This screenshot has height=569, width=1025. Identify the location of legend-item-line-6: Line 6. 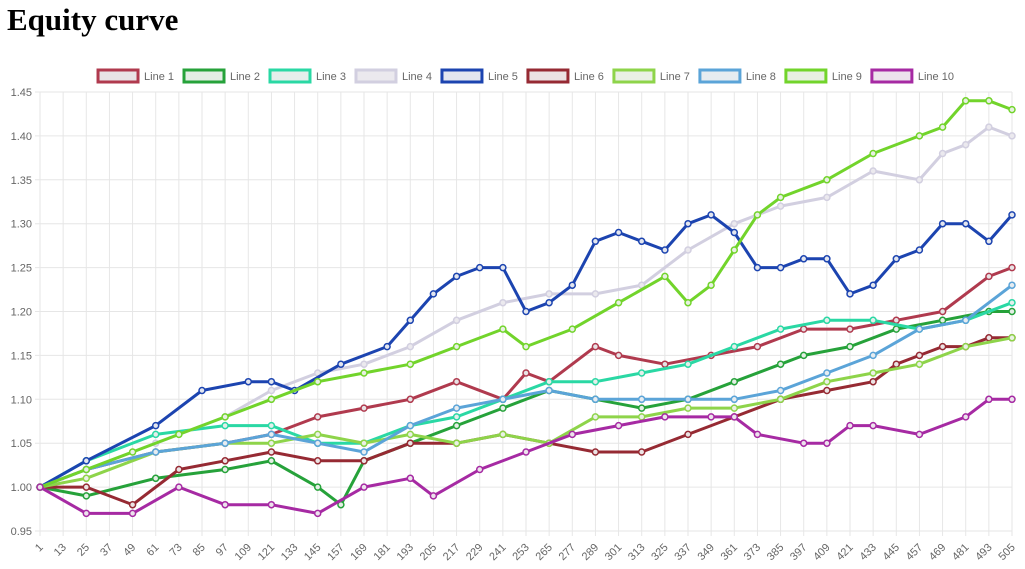
(565, 76).